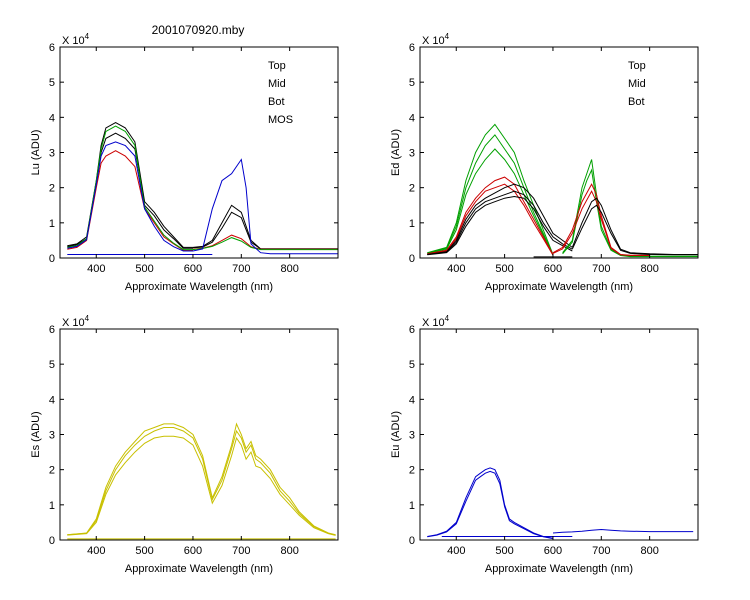  I want to click on axes-frame, so click(199, 152).